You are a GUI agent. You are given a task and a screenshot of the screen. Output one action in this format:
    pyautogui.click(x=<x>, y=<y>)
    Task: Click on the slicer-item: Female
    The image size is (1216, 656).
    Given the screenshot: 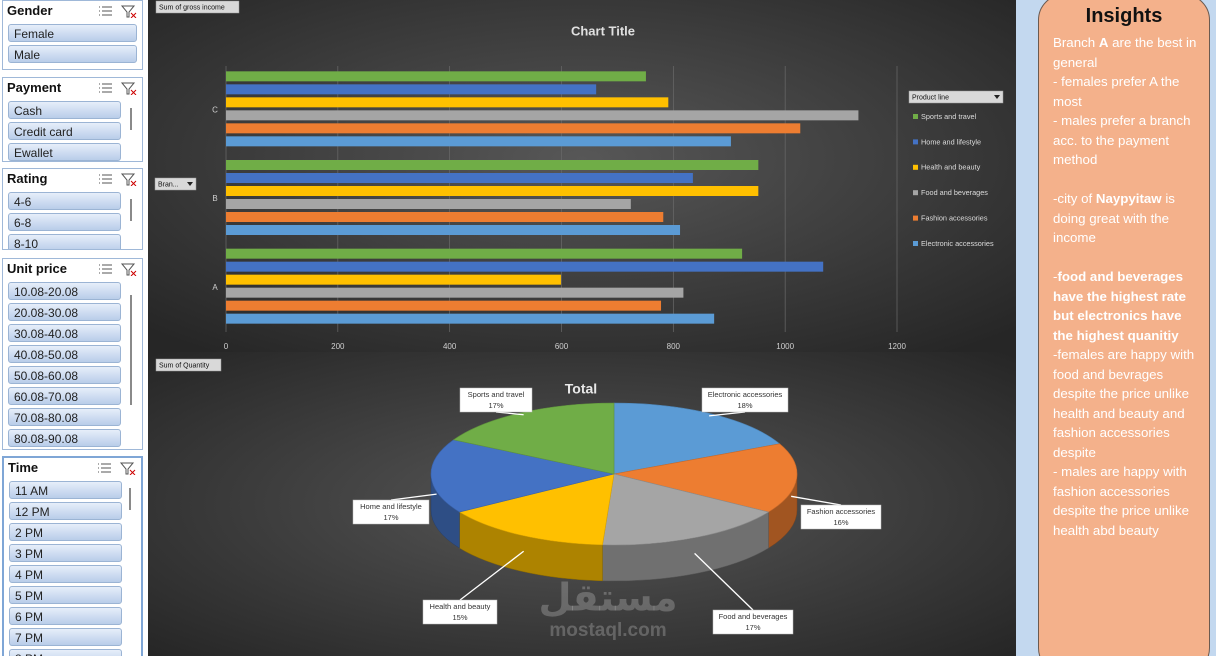 What is the action you would take?
    pyautogui.click(x=72, y=33)
    